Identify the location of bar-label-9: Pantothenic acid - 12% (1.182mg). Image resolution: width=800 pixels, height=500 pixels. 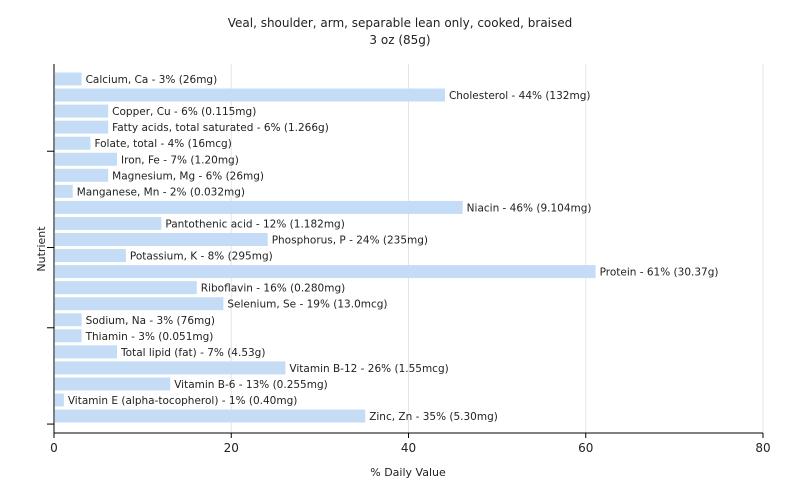
(254, 224).